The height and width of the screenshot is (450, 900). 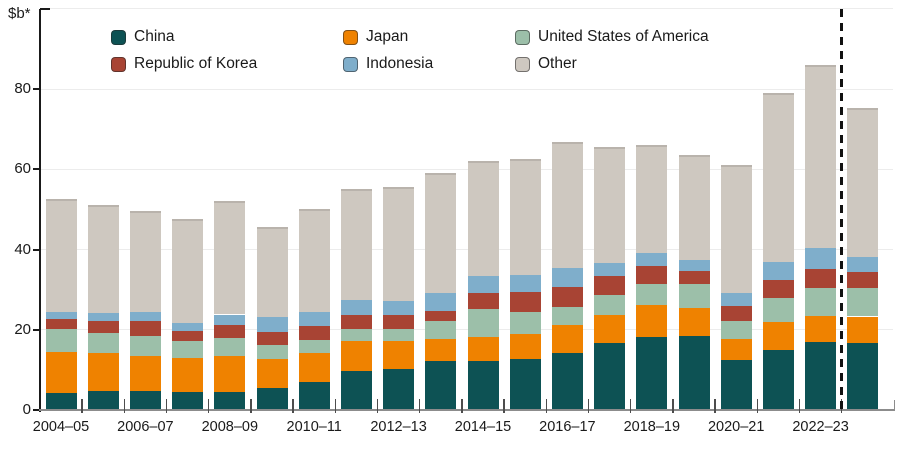 I want to click on x-axis-label-2018-19: 2018–19, so click(x=652, y=427).